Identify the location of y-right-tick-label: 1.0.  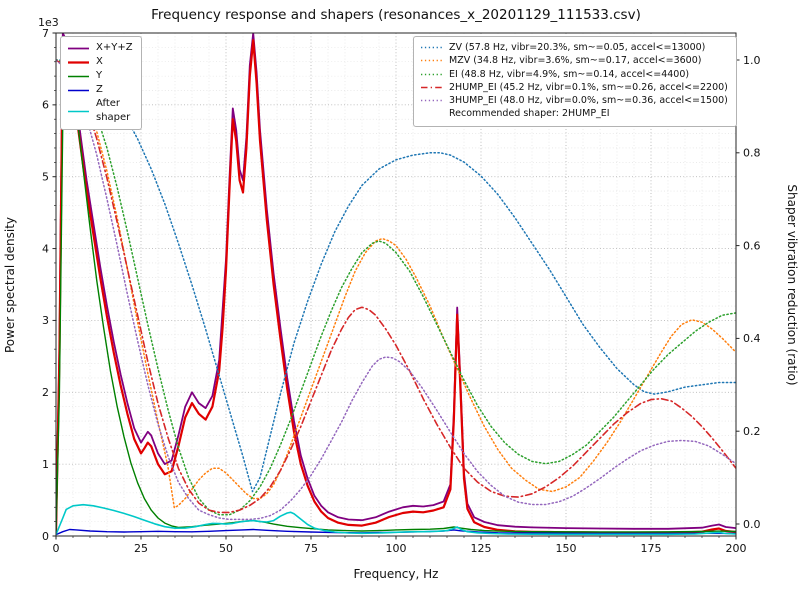
(752, 60).